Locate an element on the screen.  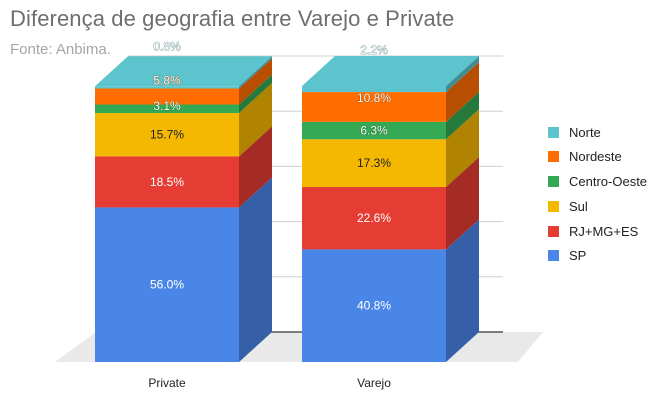
bar-varejo-rj-mg-es is located at coordinates (374, 218).